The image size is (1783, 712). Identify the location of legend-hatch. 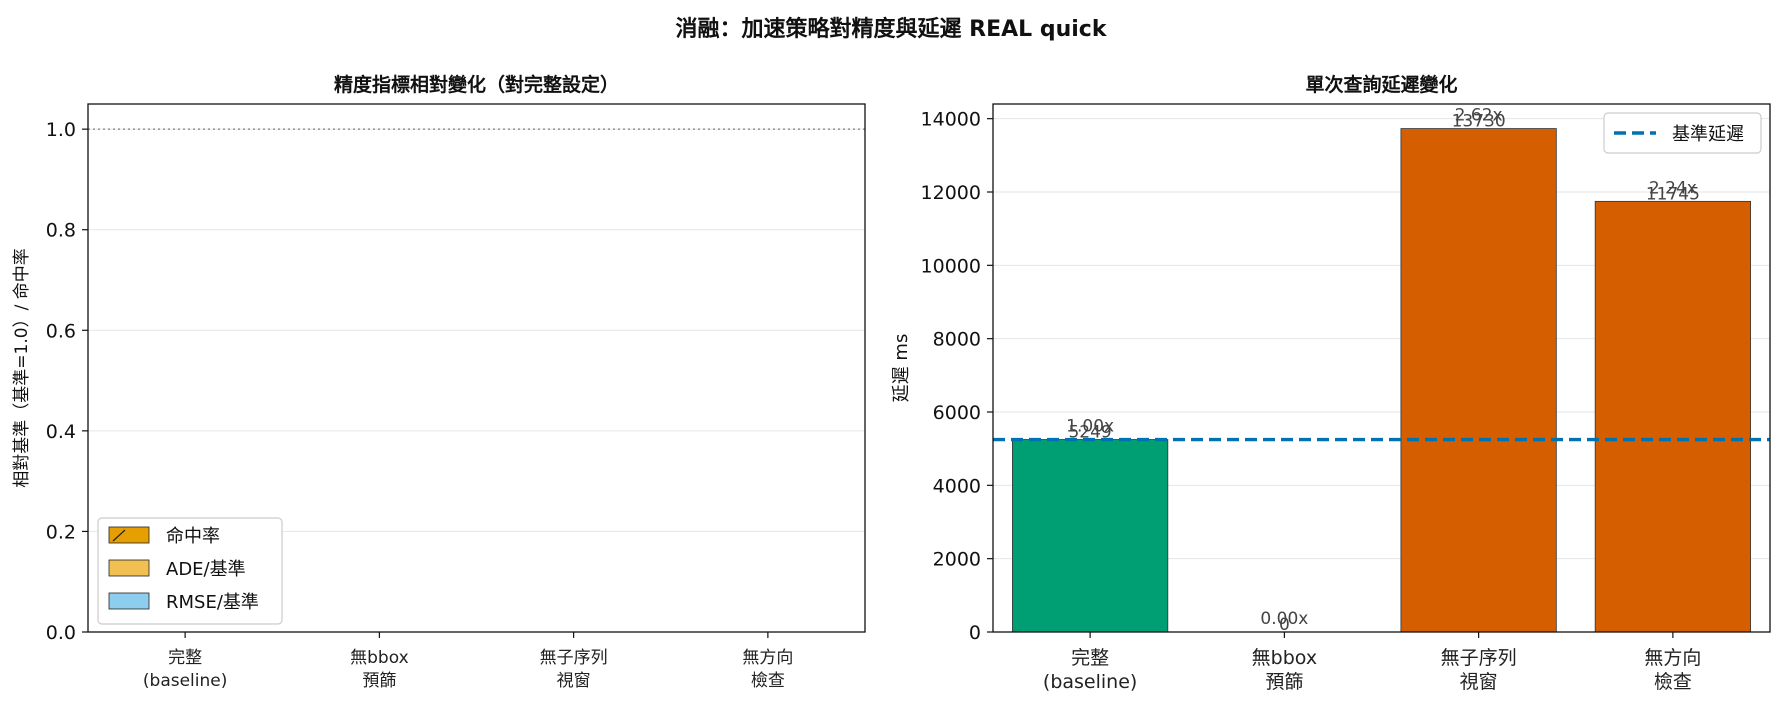
(119, 535).